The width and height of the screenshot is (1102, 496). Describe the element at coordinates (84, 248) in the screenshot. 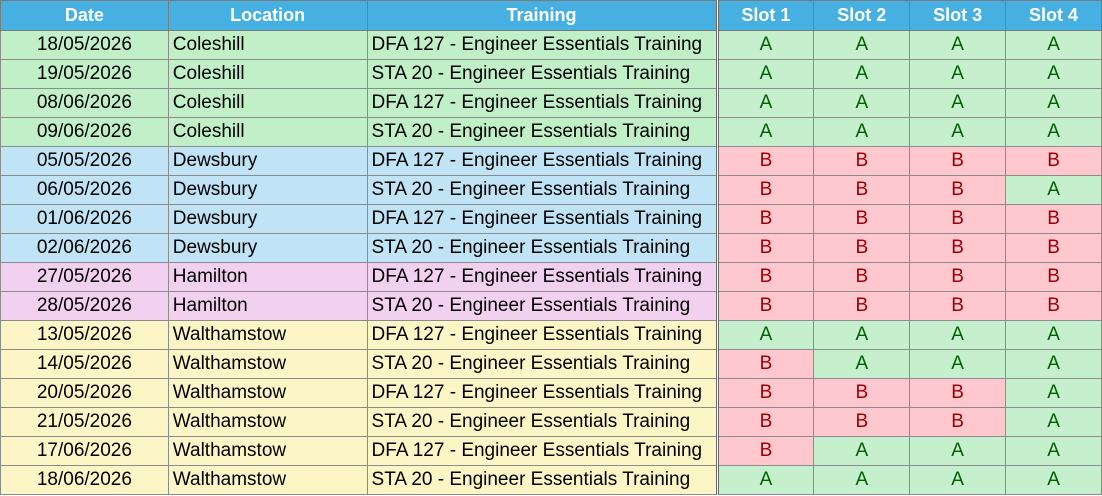

I see `cell-date: 02/06/2026` at that location.